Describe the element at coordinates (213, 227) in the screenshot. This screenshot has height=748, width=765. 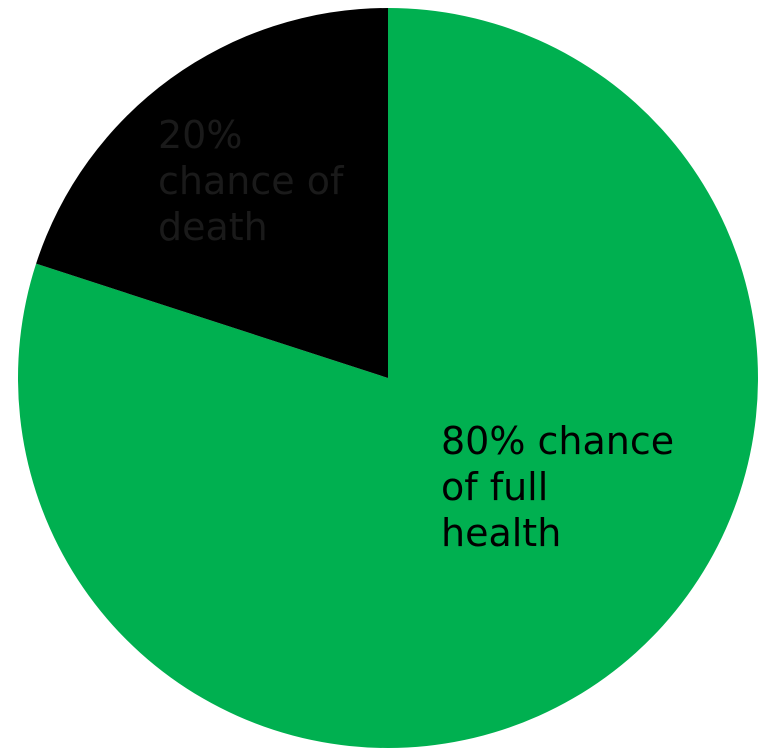
I see `slice-label-line: death` at that location.